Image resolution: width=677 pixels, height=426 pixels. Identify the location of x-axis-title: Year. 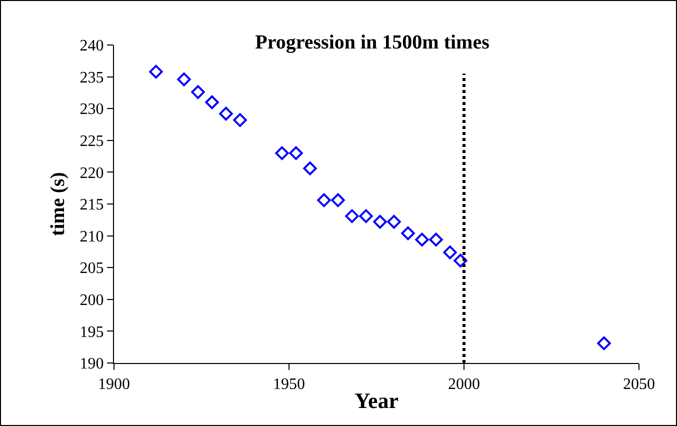
(376, 401).